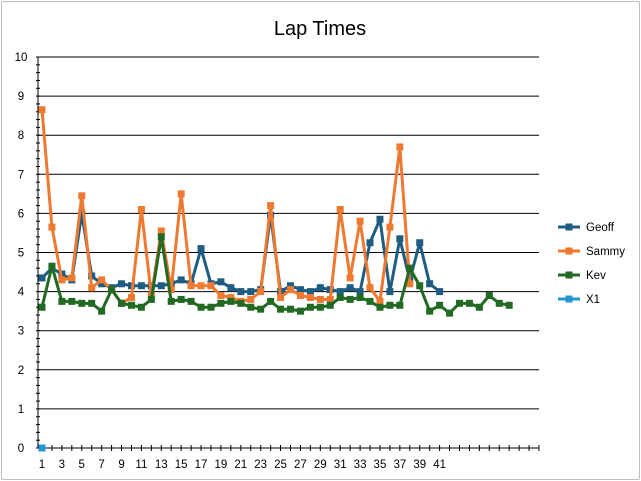 This screenshot has height=481, width=641. What do you see at coordinates (320, 465) in the screenshot?
I see `x-tick-label: 29` at bounding box center [320, 465].